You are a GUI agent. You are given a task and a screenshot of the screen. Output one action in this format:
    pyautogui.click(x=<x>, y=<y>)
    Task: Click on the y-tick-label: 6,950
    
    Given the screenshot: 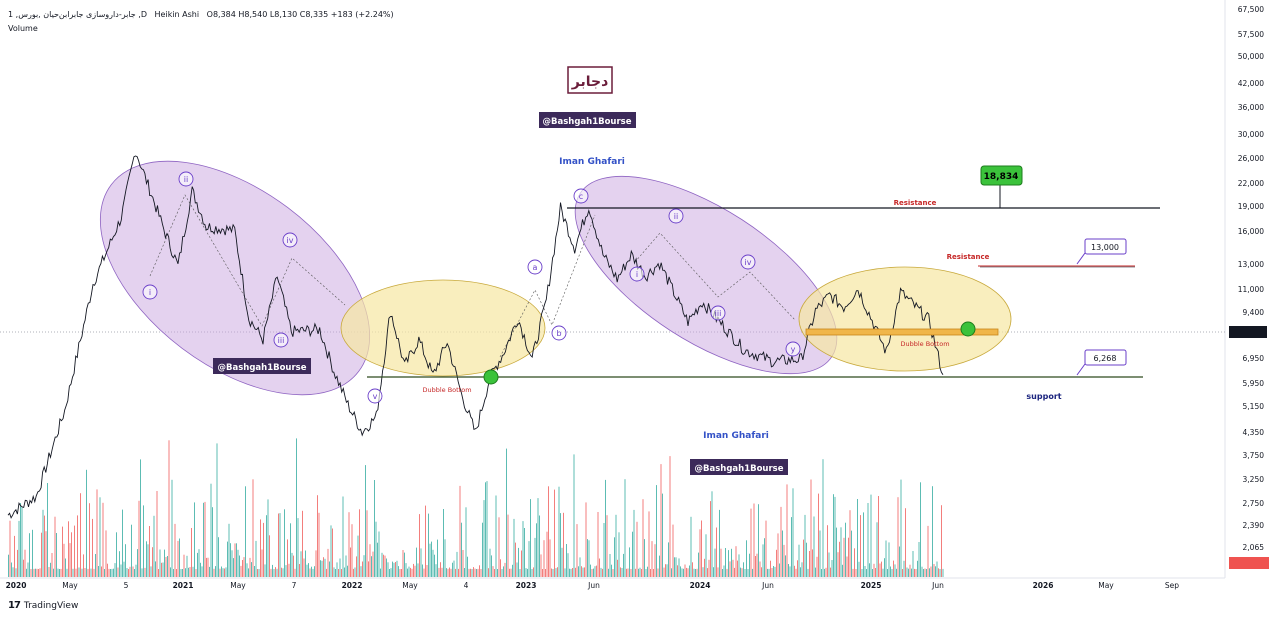 What is the action you would take?
    pyautogui.click(x=1254, y=358)
    